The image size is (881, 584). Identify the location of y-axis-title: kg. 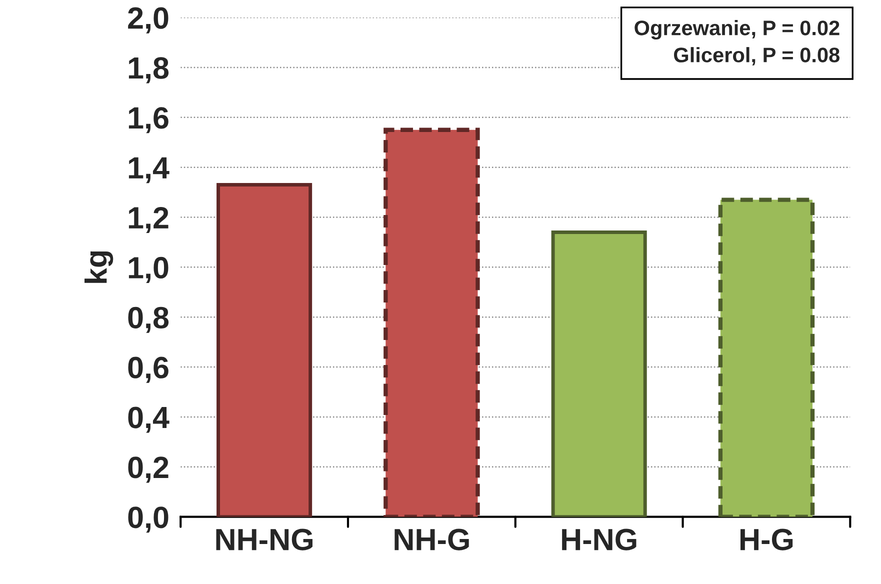
(99, 267).